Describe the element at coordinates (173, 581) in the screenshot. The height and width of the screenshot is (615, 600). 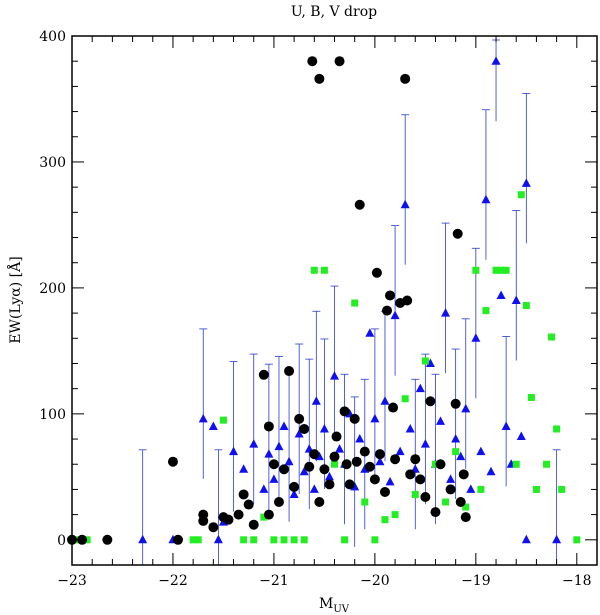
I see `x-tick-label: −22` at that location.